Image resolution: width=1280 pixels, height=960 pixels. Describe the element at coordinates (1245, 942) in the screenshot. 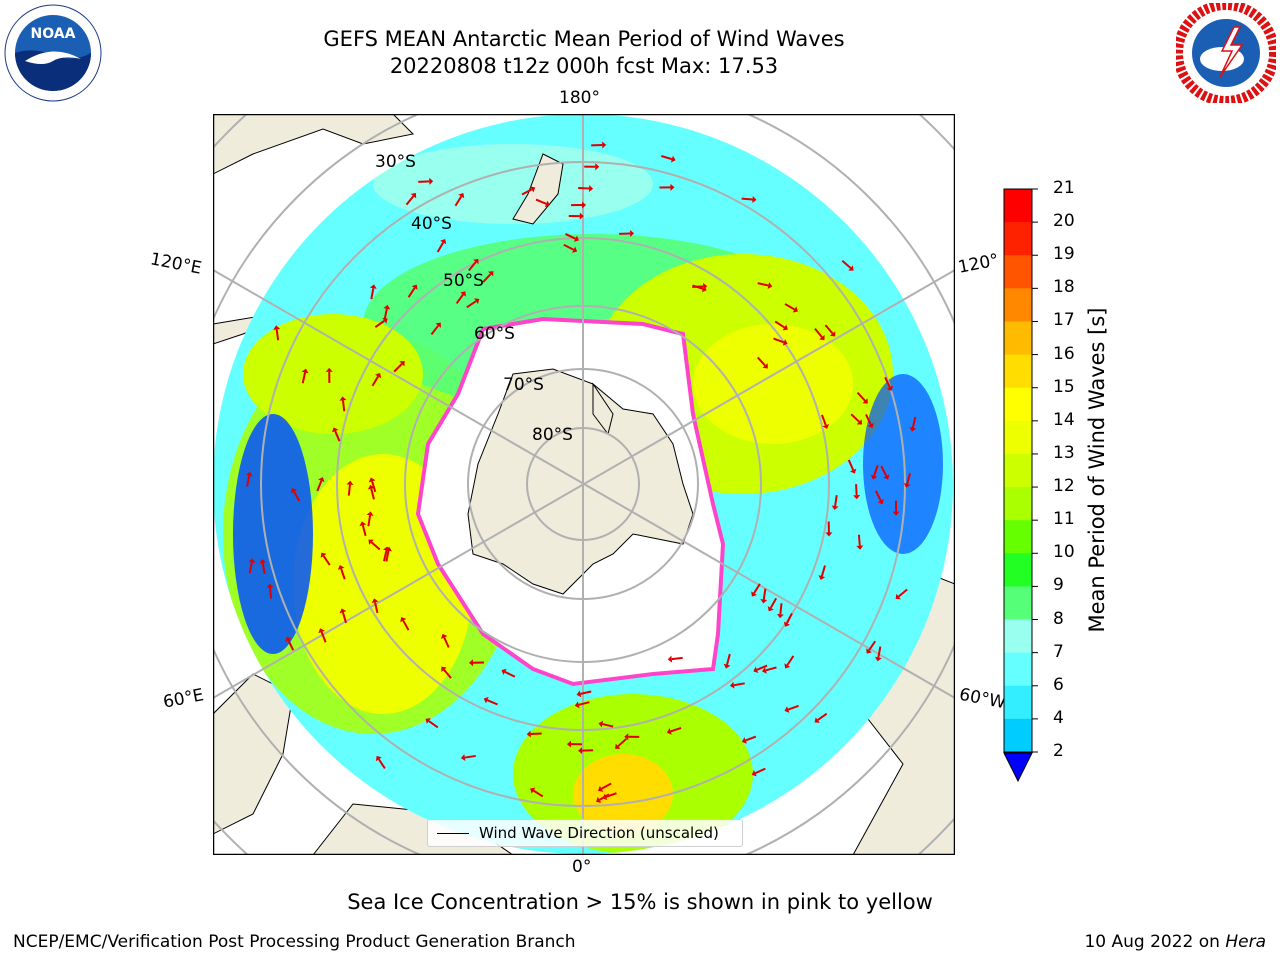

I see `footer-machine: Hera` at that location.